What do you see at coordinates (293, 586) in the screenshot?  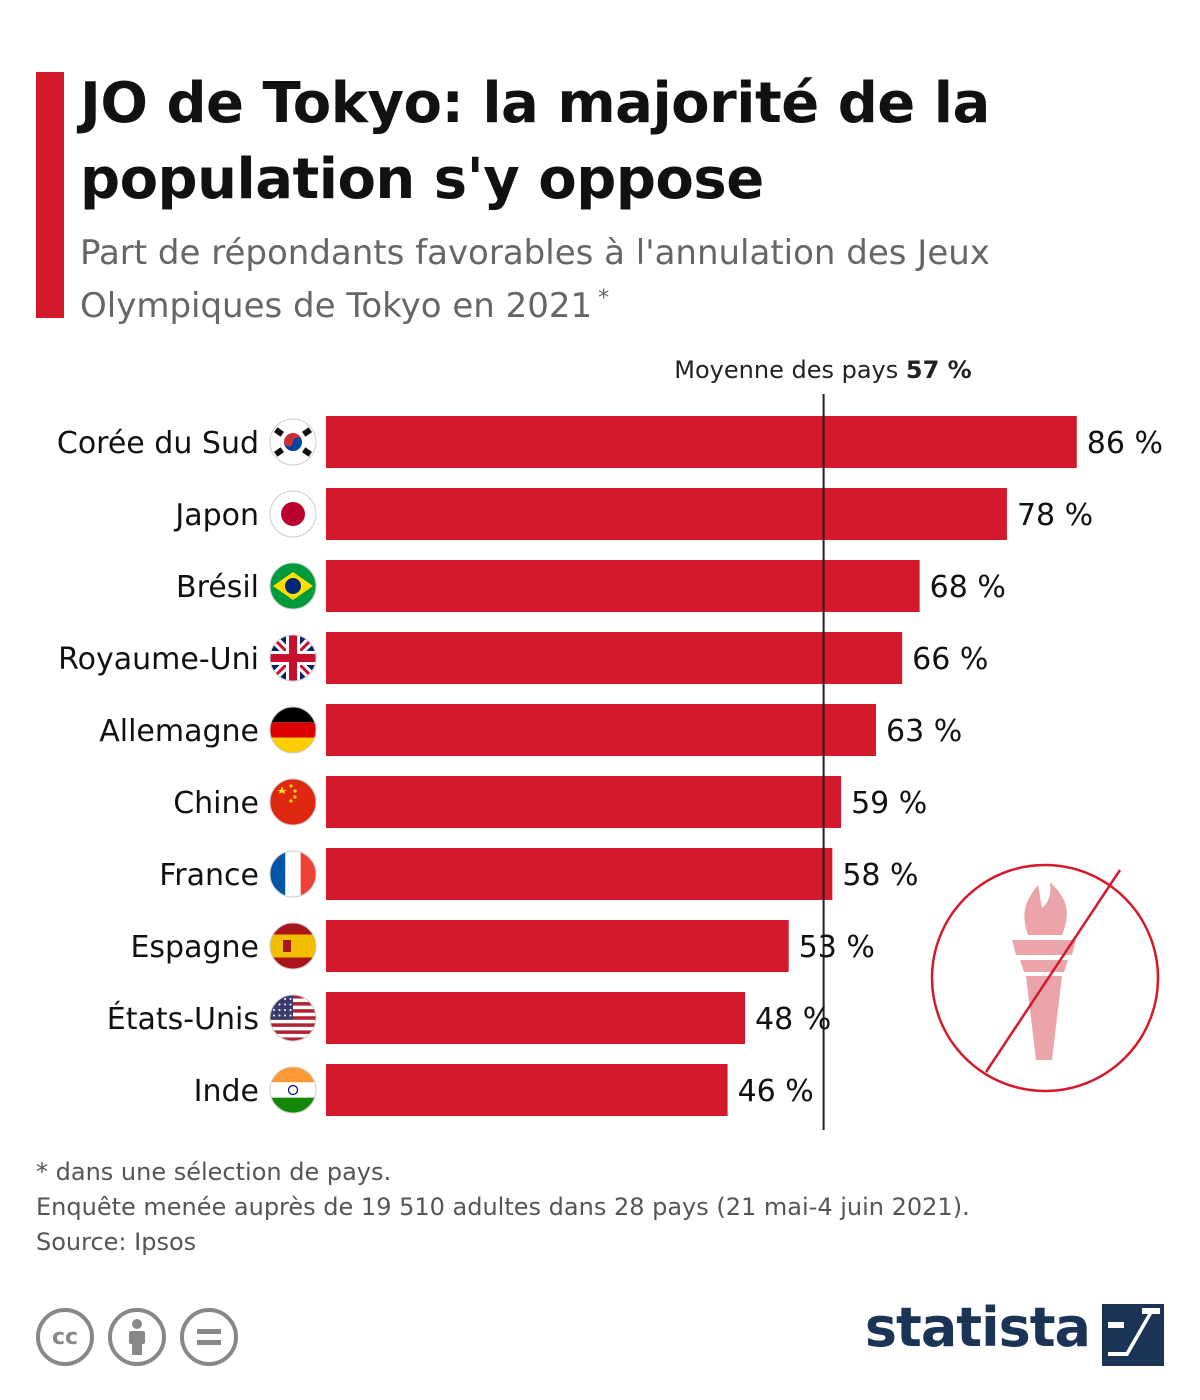 I see `brazil-flag-icon` at bounding box center [293, 586].